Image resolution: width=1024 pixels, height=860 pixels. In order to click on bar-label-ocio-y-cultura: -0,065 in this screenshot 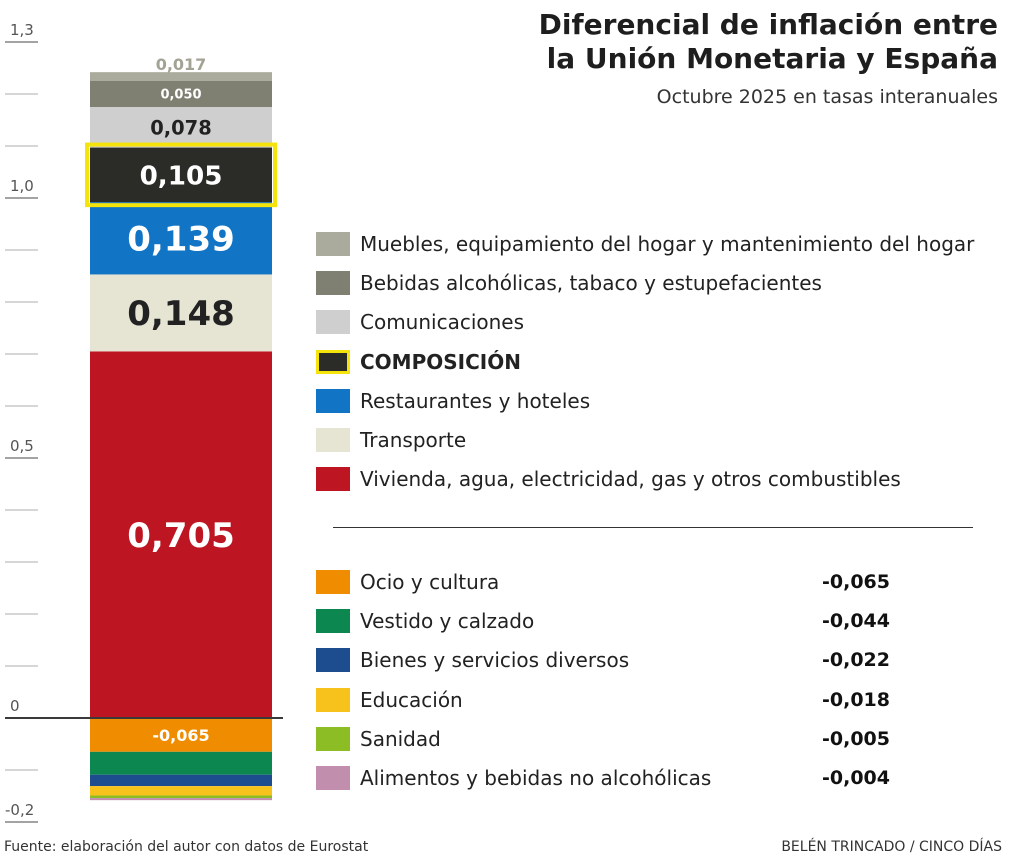, I will do `click(180, 735)`.